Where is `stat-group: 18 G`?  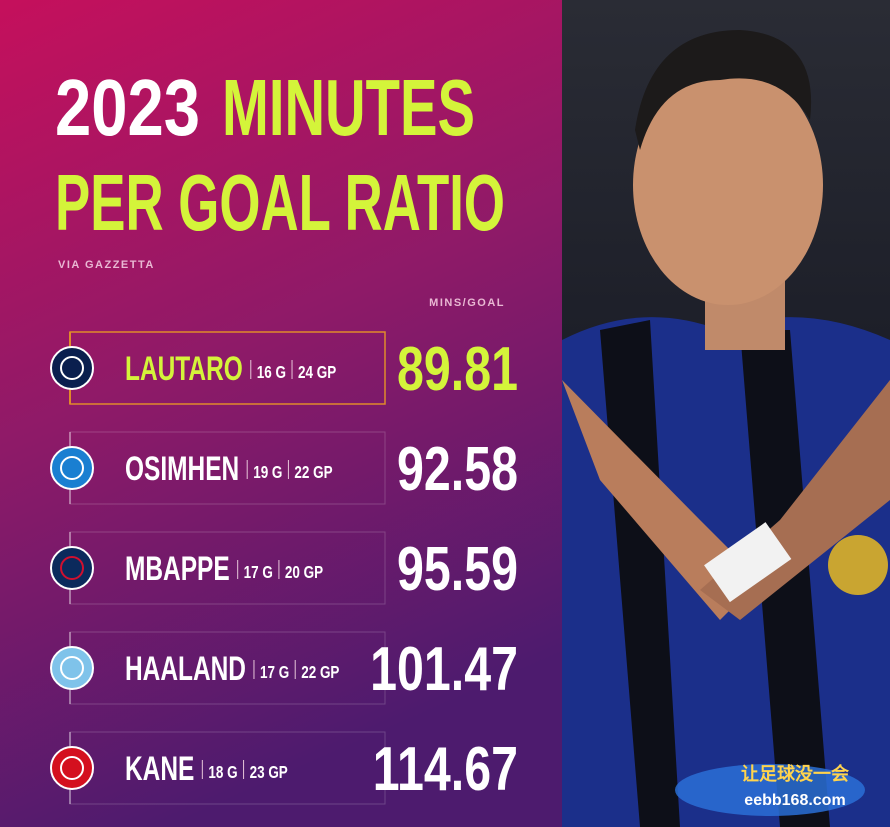
stat-group: 18 G is located at coordinates (222, 772).